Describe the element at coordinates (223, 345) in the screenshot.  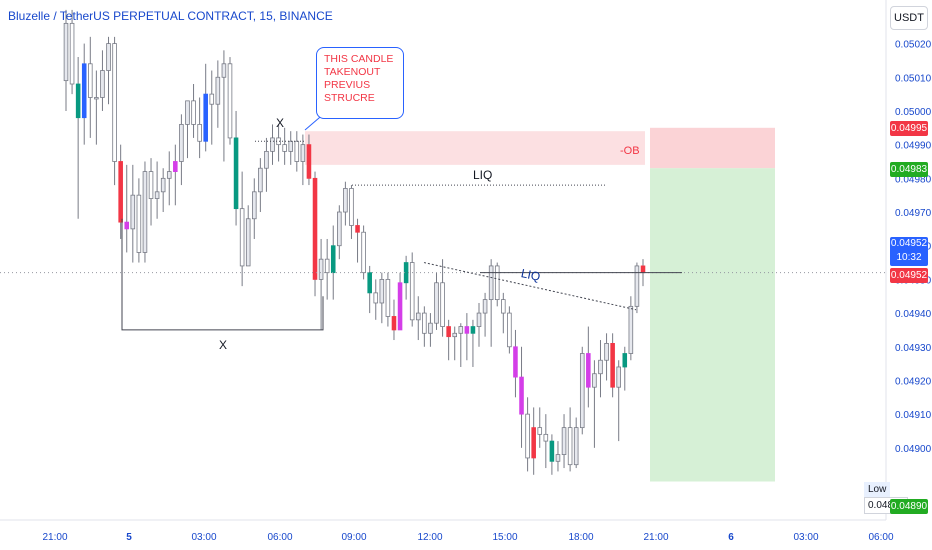
I see `x-bottom-label: X` at that location.